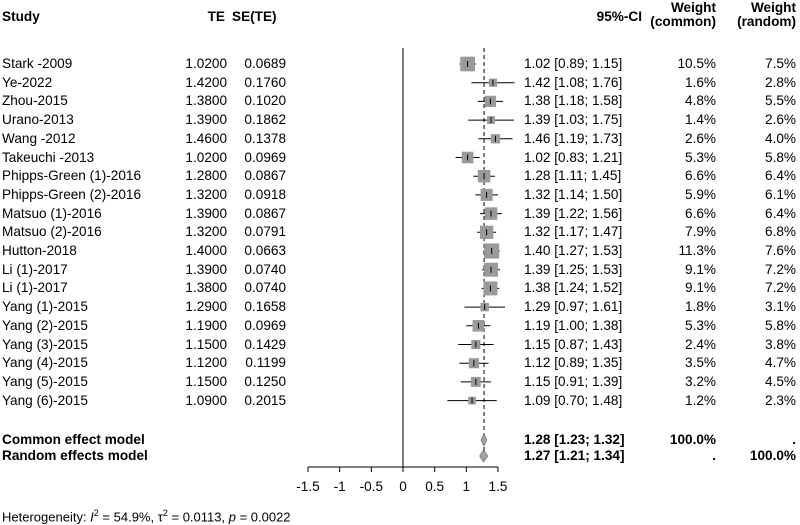  I want to click on study-weight-common: 5.3%, so click(700, 157).